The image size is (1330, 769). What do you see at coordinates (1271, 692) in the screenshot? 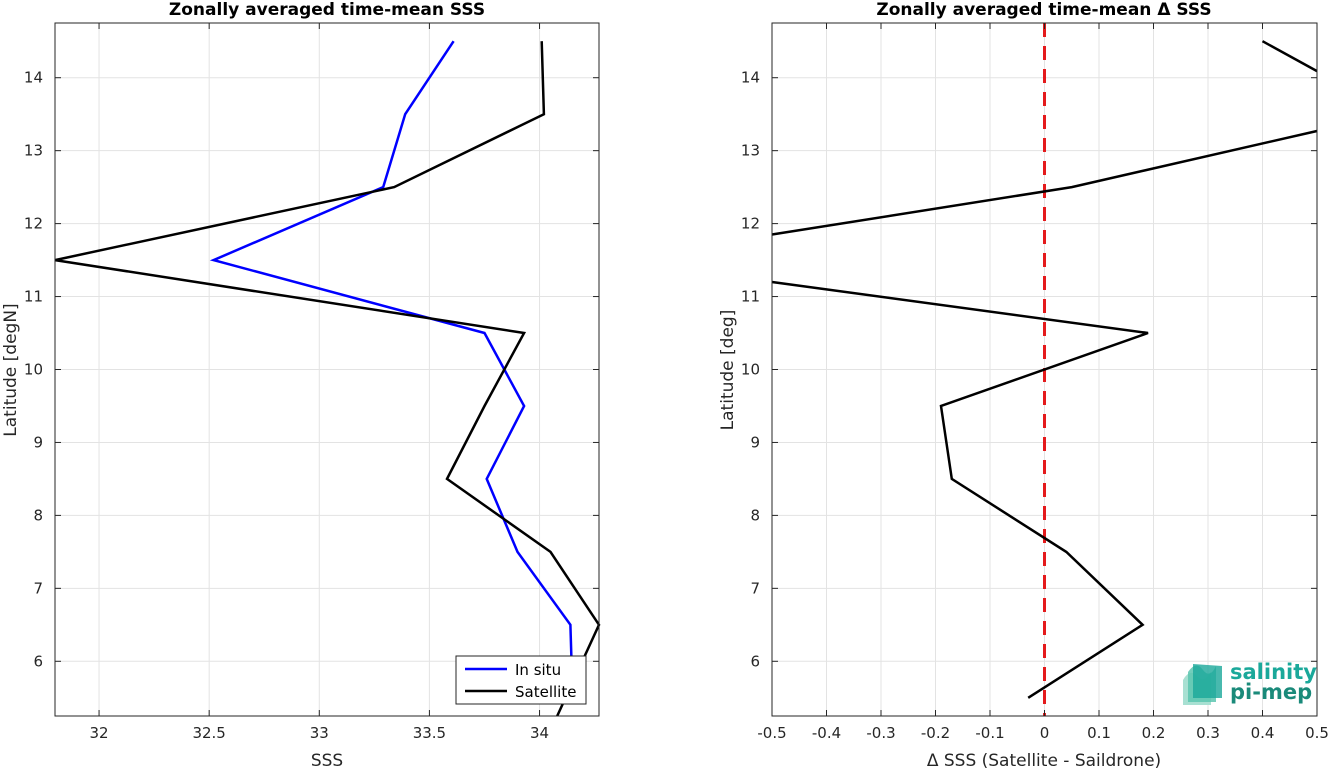
I see `logo-text-pi-mep: pi-mep` at bounding box center [1271, 692].